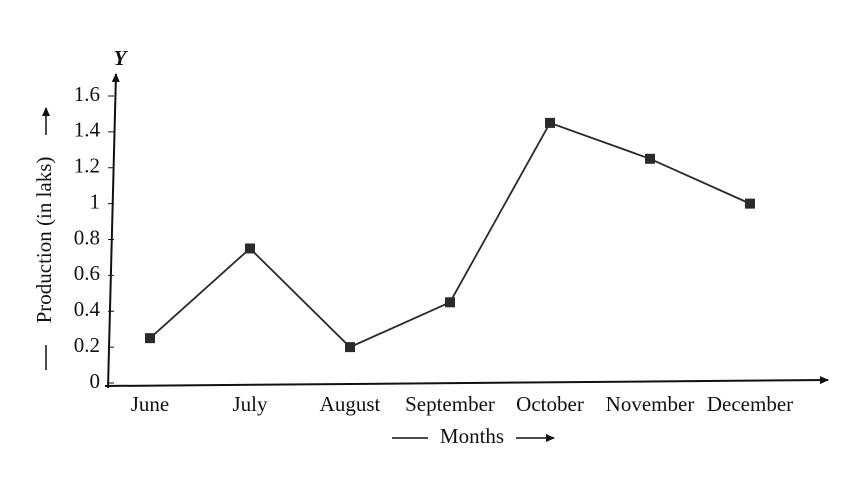 This screenshot has height=492, width=860. Describe the element at coordinates (450, 404) in the screenshot. I see `x-tick-label: September` at that location.